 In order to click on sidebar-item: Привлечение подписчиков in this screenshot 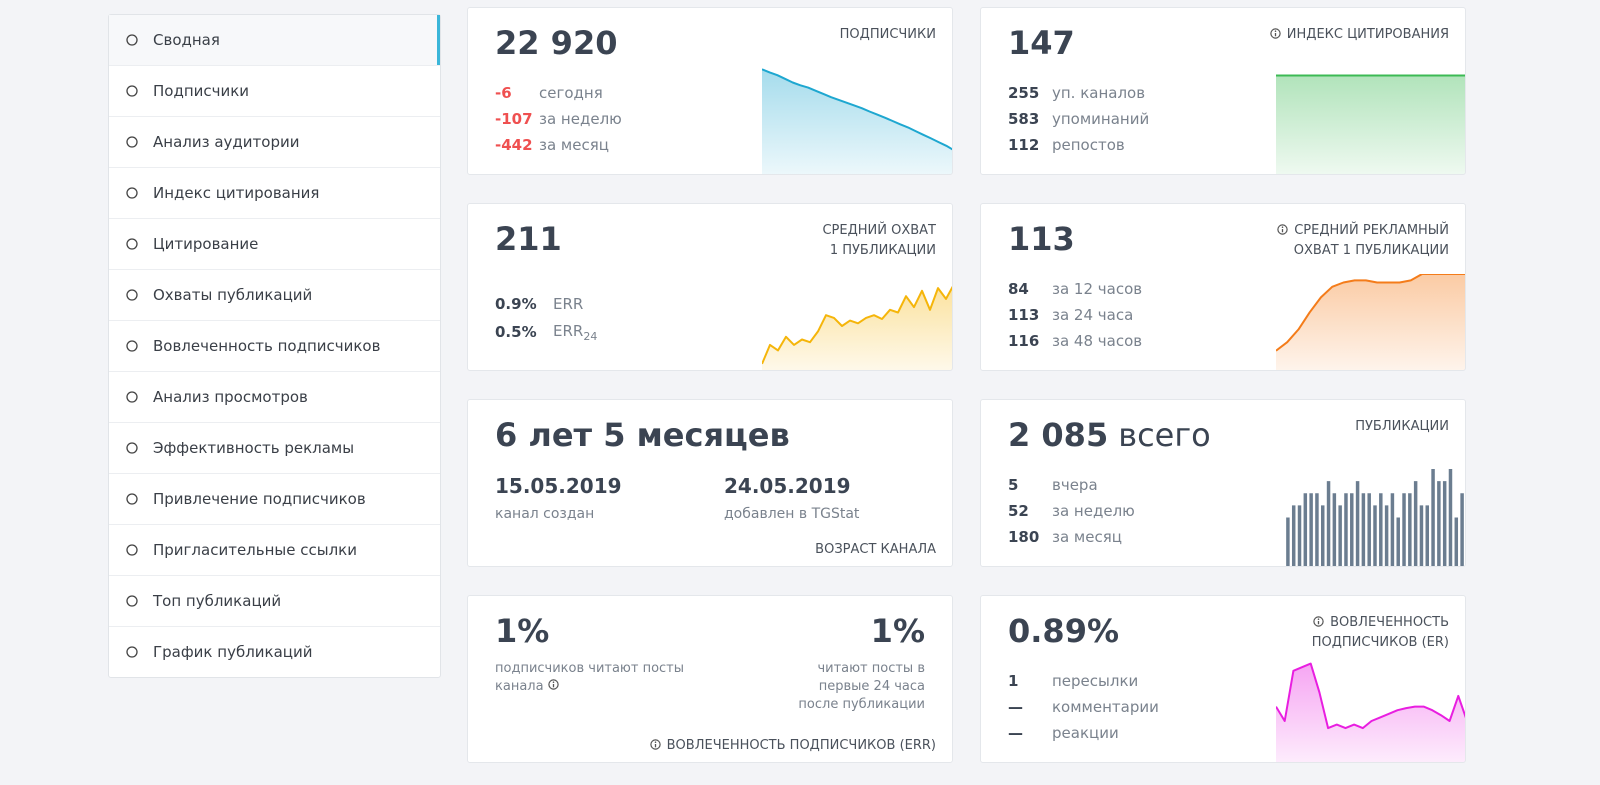, I will do `click(274, 499)`.